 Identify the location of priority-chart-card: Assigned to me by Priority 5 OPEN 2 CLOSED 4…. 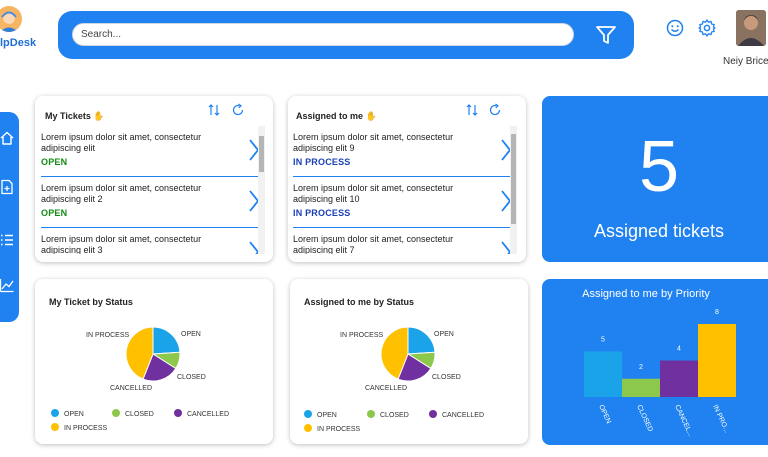
(655, 362).